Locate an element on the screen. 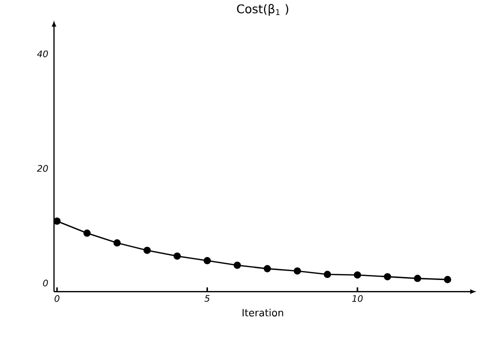 The height and width of the screenshot is (360, 504). x-tick-label: 10 is located at coordinates (357, 298).